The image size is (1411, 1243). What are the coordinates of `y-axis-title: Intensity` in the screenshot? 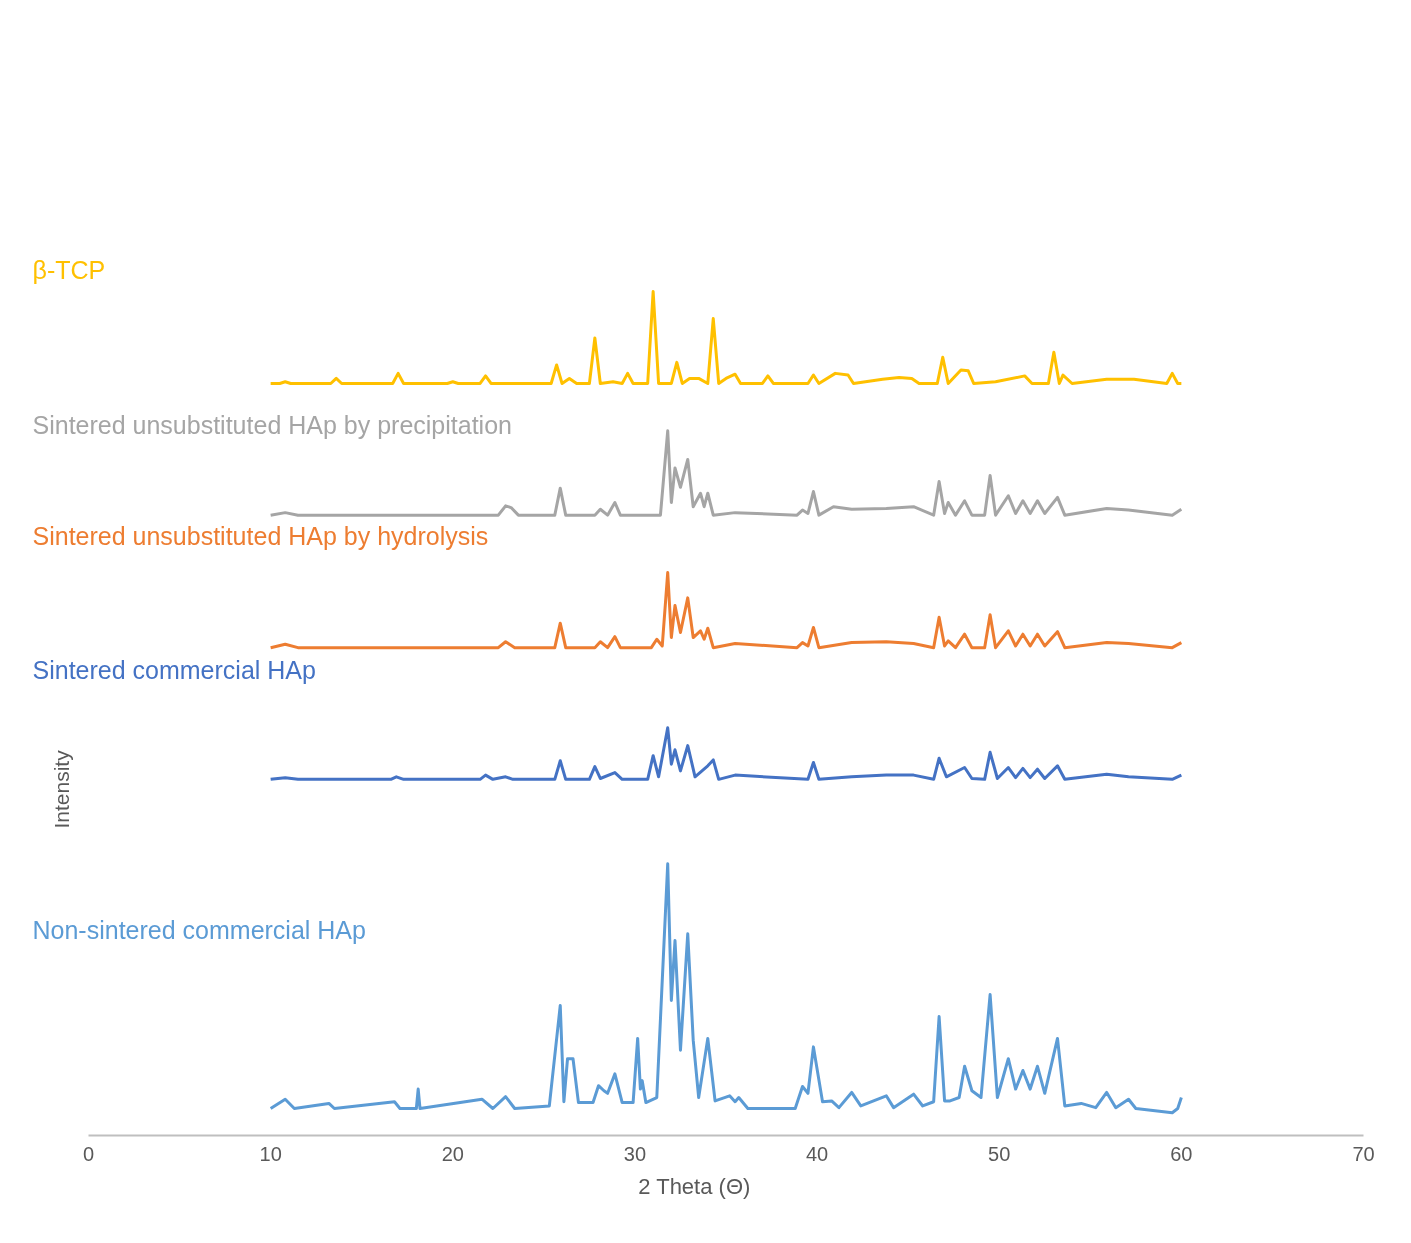 It's located at (61, 789).